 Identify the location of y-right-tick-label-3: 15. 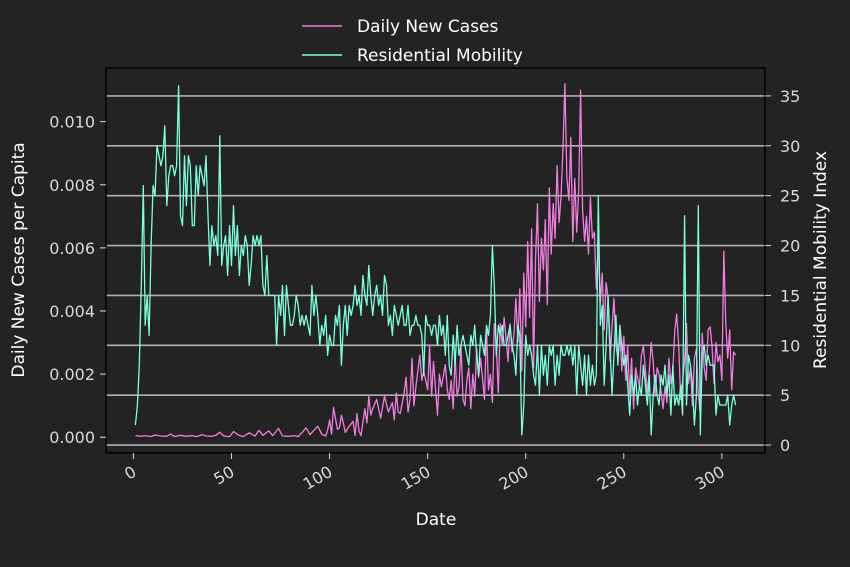
(790, 295).